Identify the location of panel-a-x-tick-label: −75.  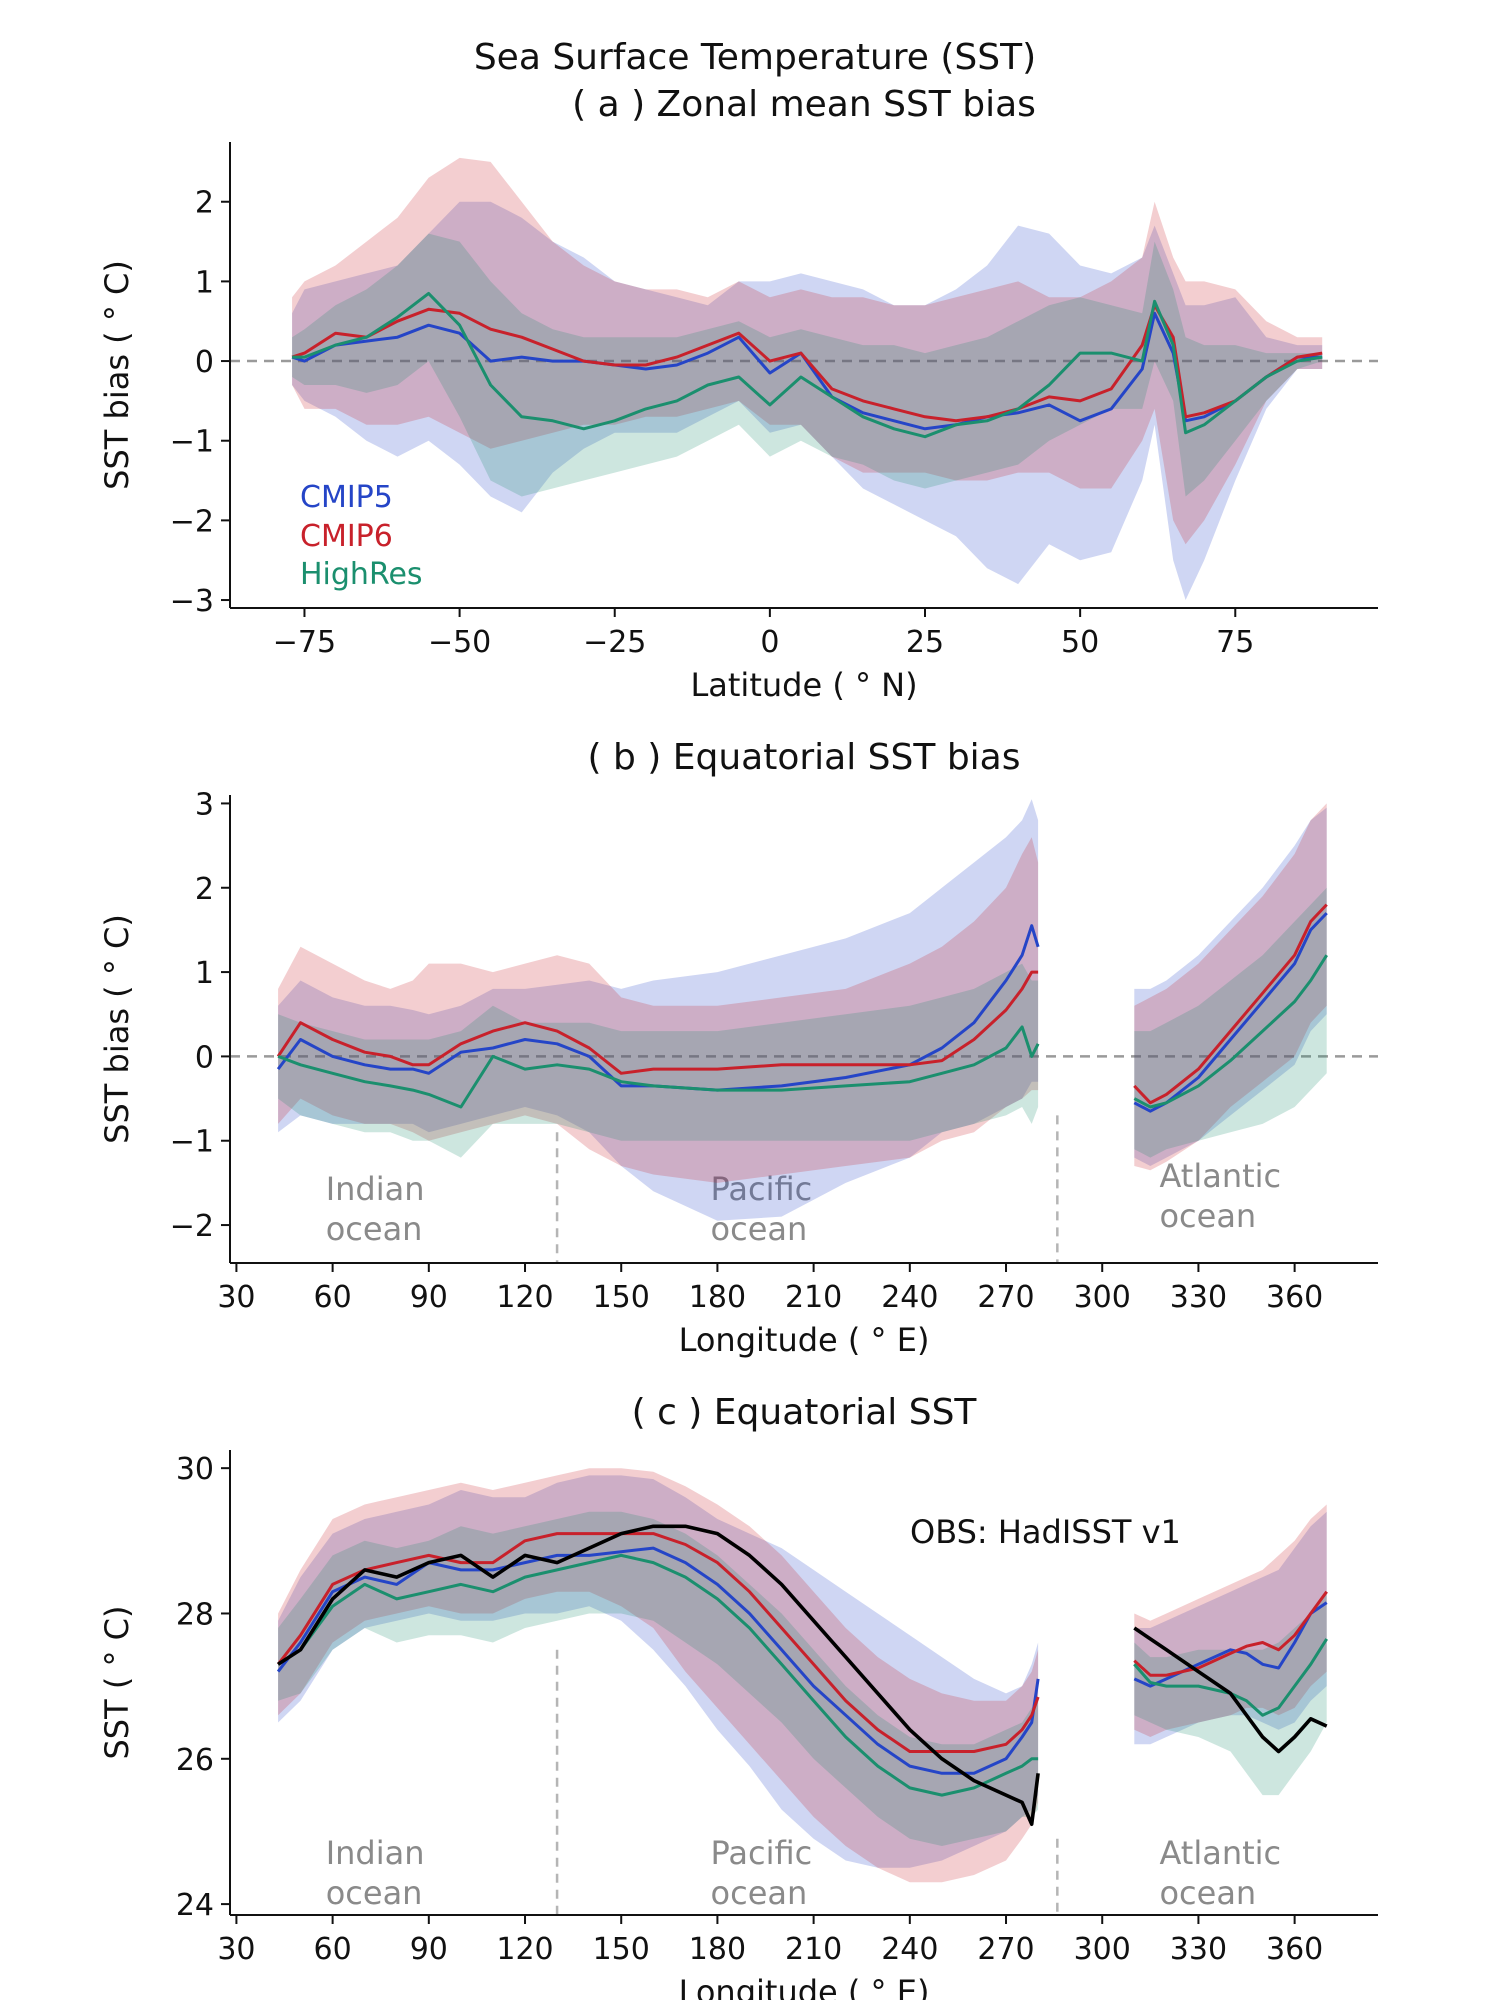
(304, 642).